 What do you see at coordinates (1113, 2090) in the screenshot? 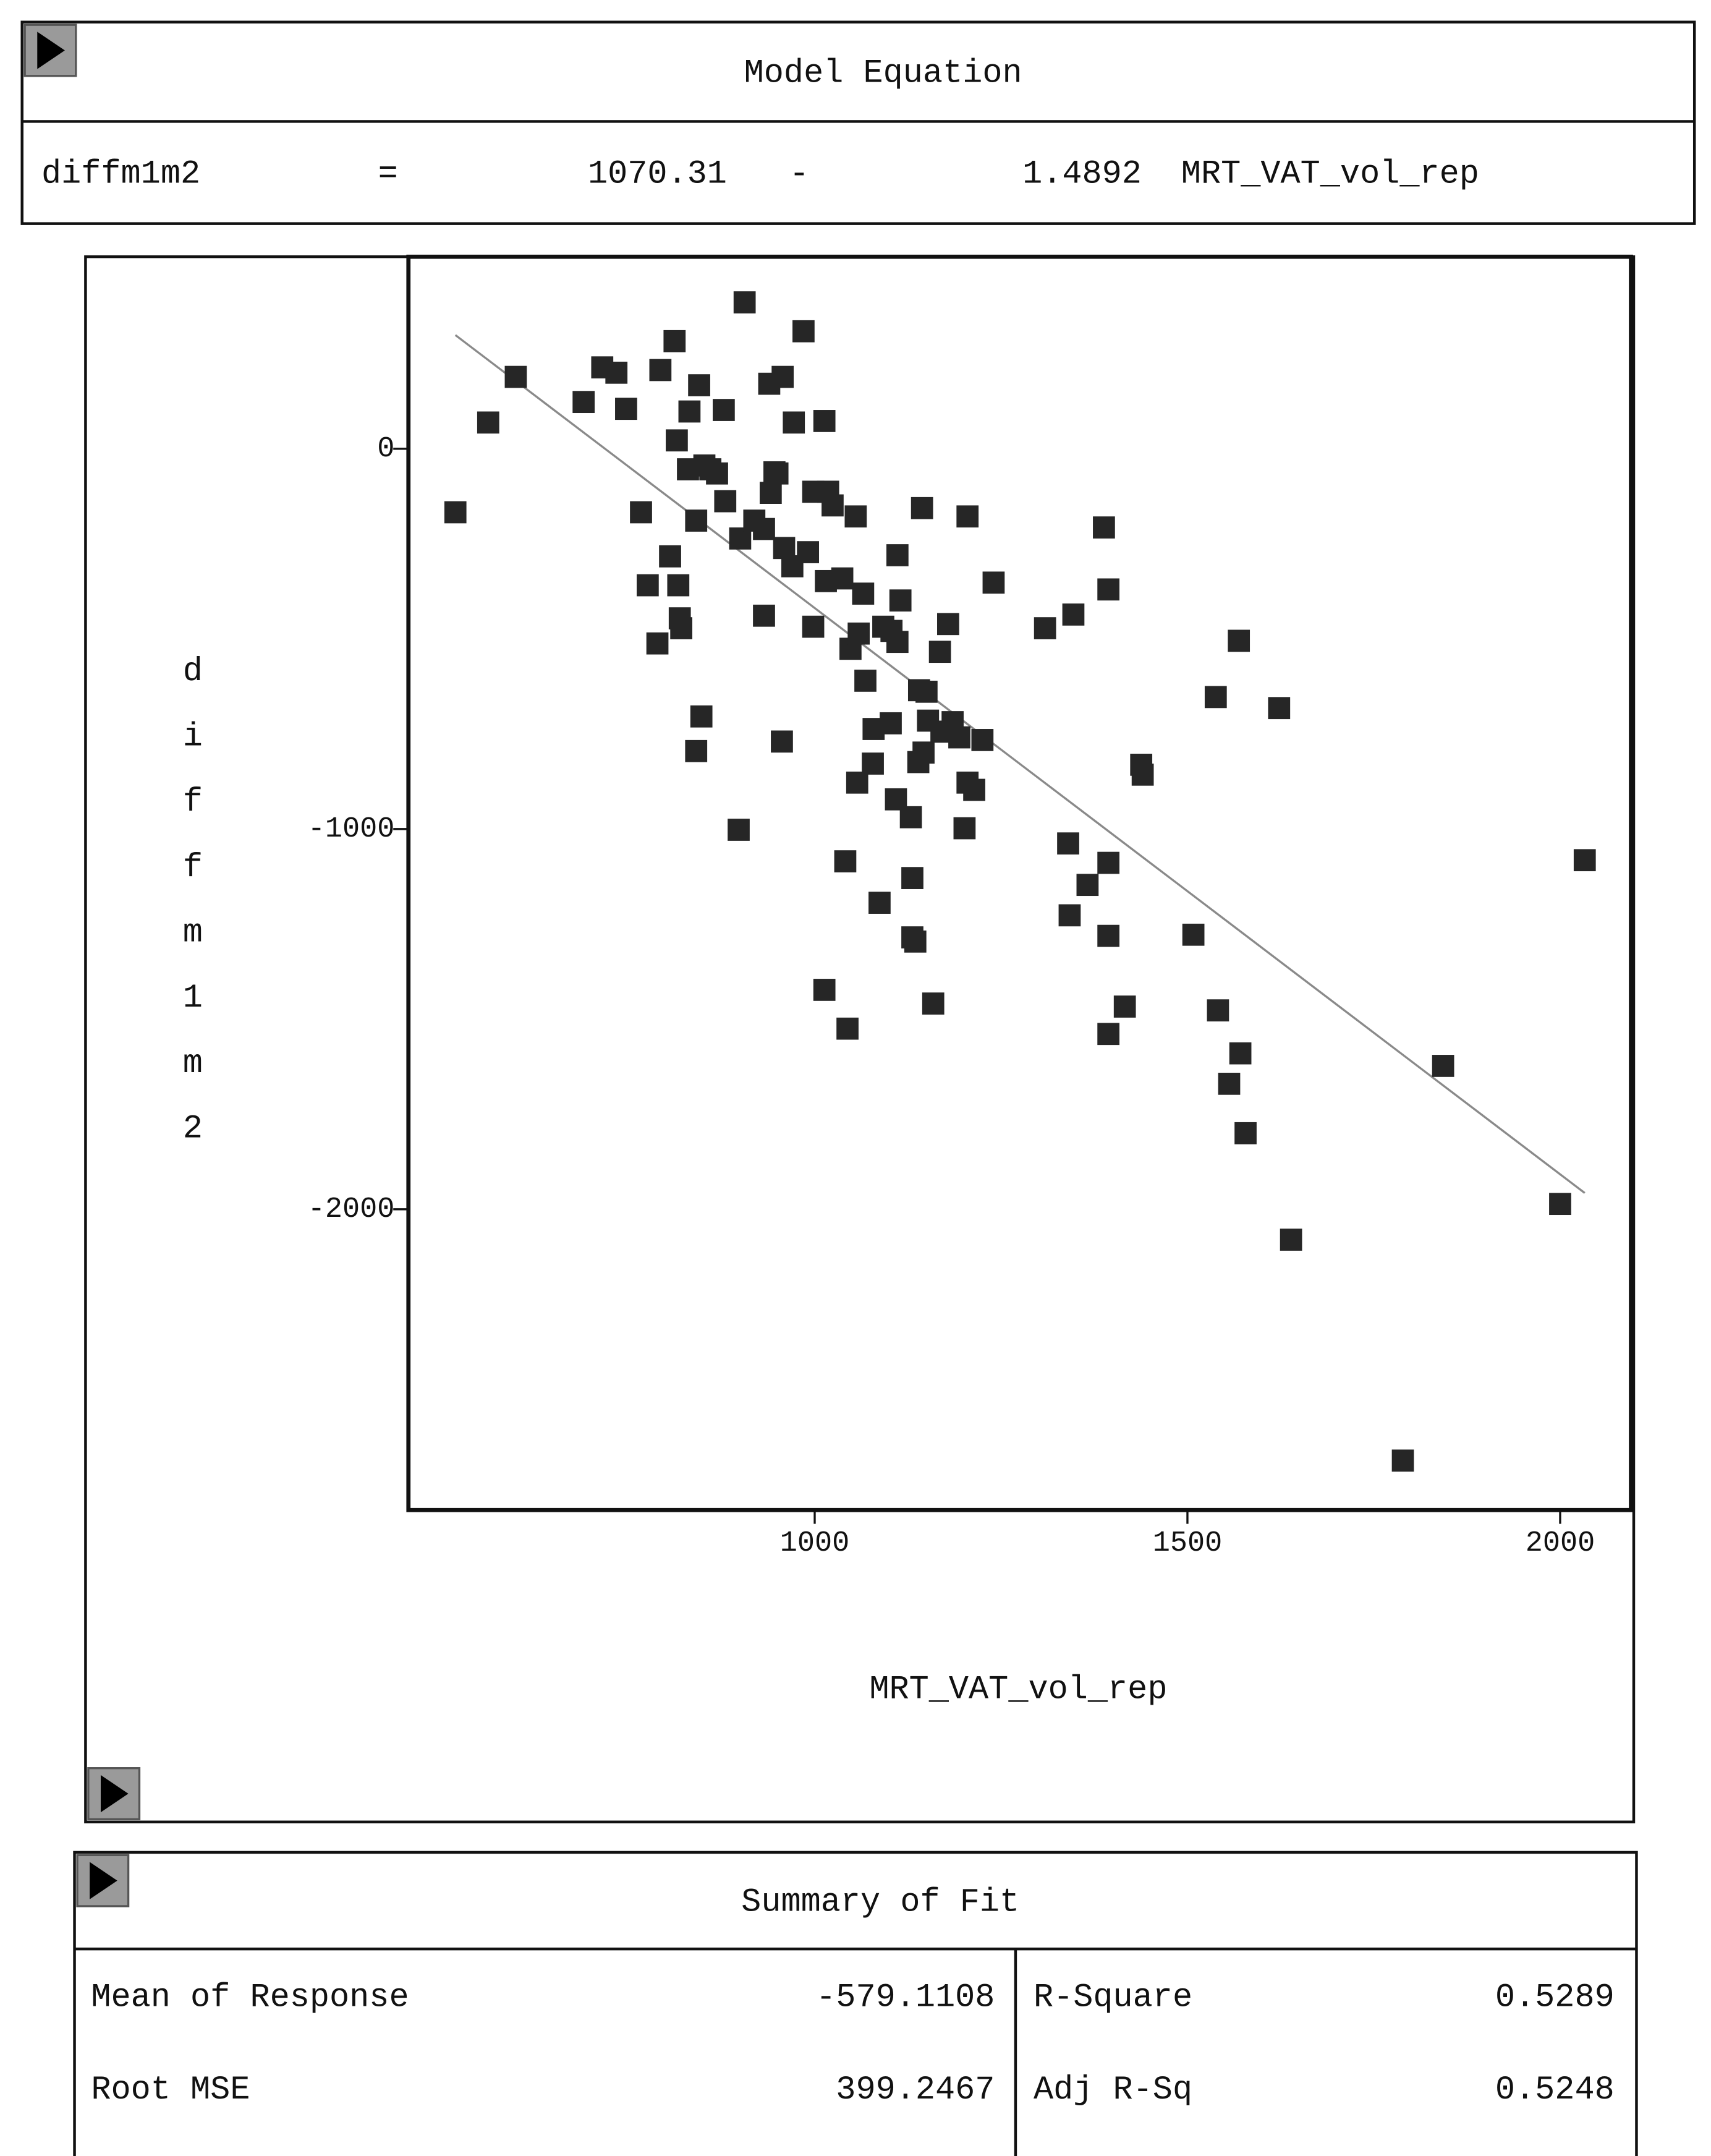
I see `row-label: Adj R-Sq` at bounding box center [1113, 2090].